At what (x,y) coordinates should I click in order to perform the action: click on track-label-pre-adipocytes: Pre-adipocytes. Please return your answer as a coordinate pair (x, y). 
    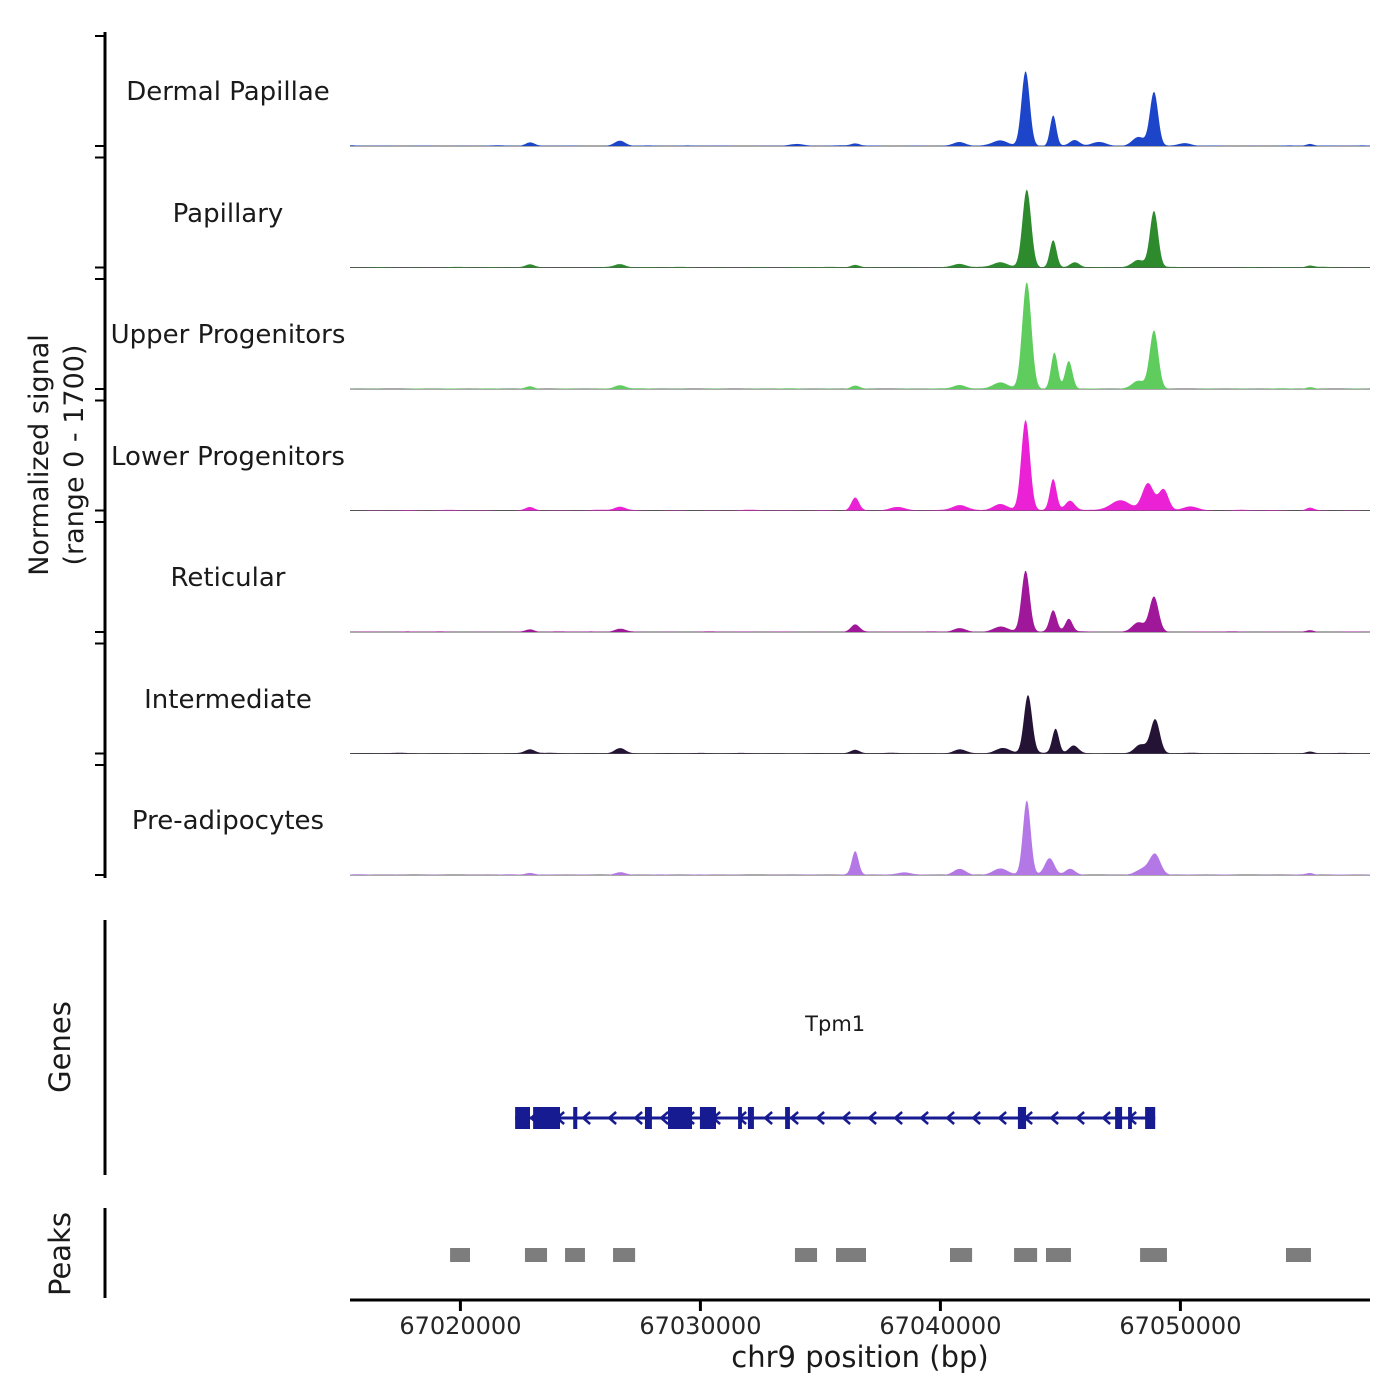
    Looking at the image, I should click on (228, 821).